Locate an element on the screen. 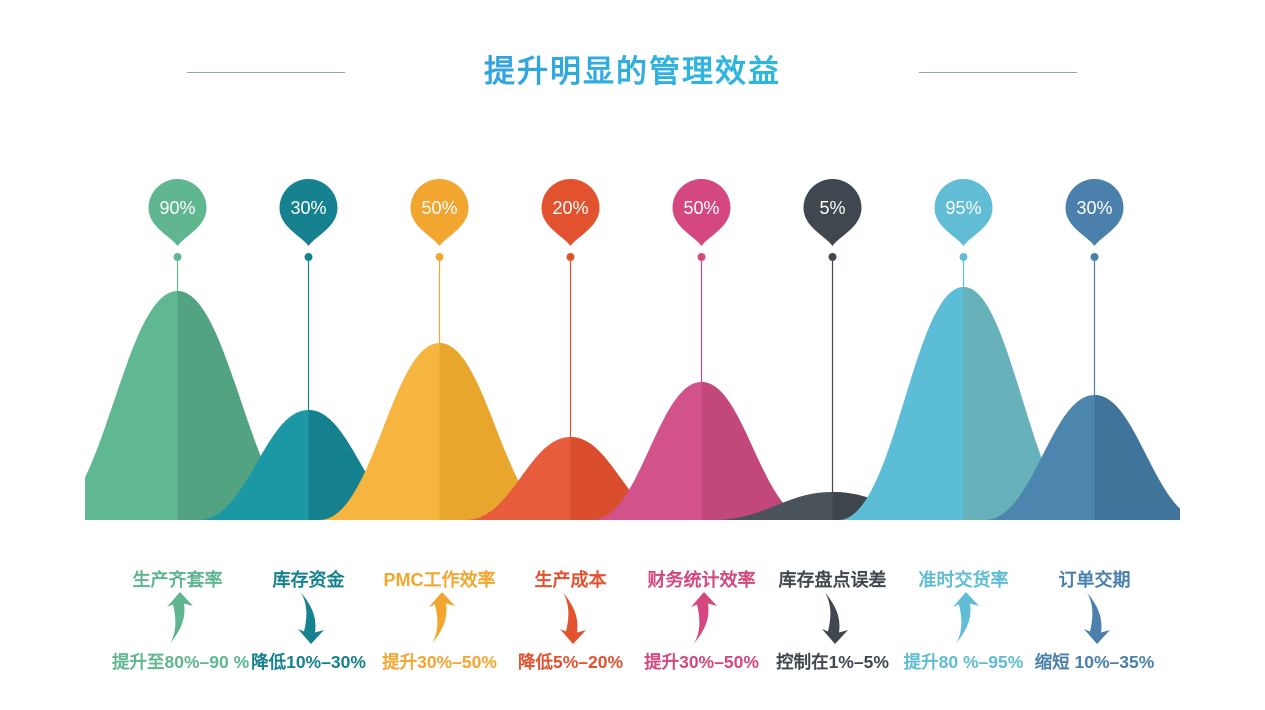  pin-value-label: 20% is located at coordinates (570, 208).